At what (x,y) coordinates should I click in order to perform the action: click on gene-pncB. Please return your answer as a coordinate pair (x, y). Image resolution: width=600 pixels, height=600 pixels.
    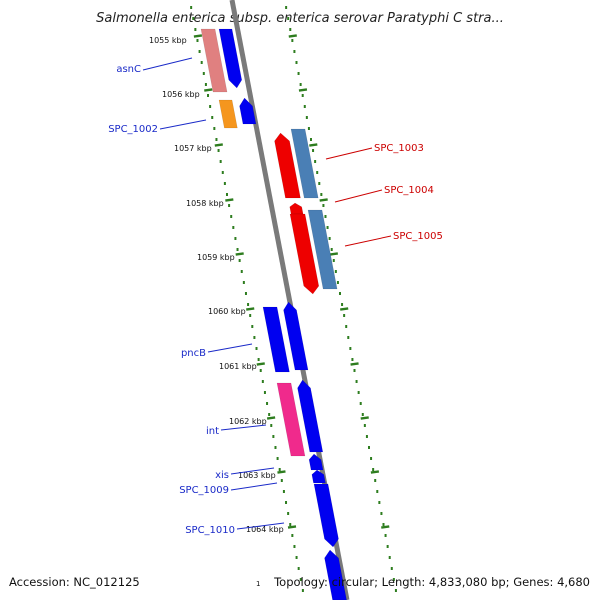
    Looking at the image, I should click on (276, 339).